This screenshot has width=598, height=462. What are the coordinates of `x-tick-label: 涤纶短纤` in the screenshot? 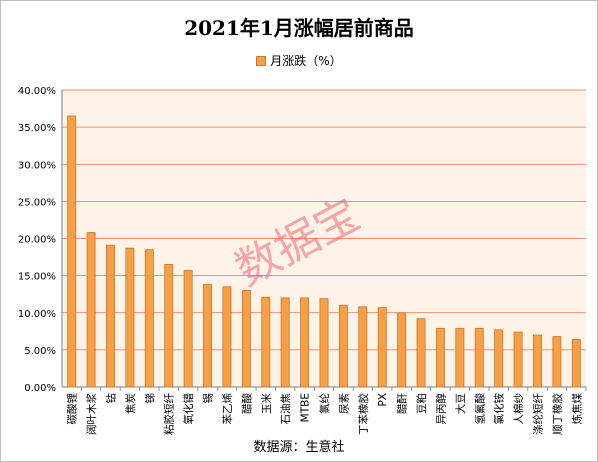 It's located at (537, 414).